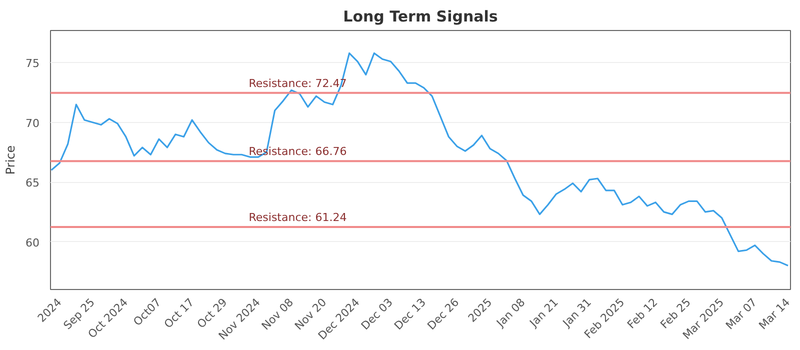 This screenshot has width=800, height=350. What do you see at coordinates (543, 313) in the screenshot?
I see `x-tick-label: Jan 21` at bounding box center [543, 313].